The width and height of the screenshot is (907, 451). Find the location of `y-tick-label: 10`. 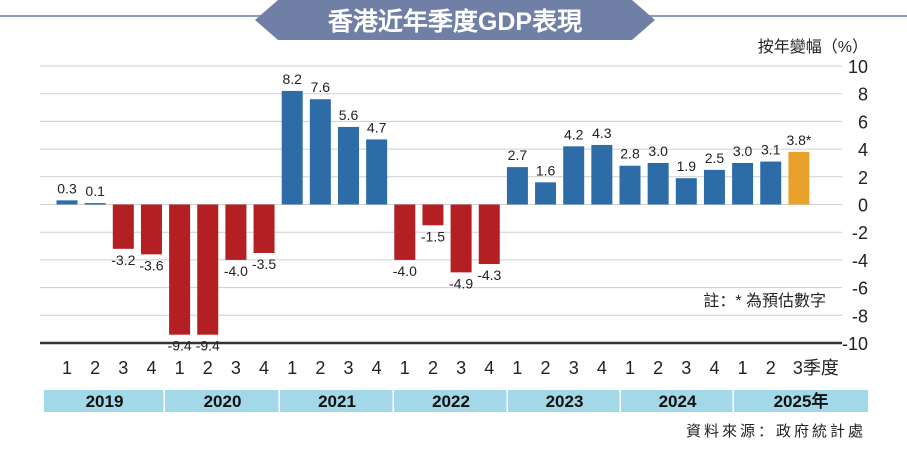

y-tick-label: 10 is located at coordinates (858, 67).